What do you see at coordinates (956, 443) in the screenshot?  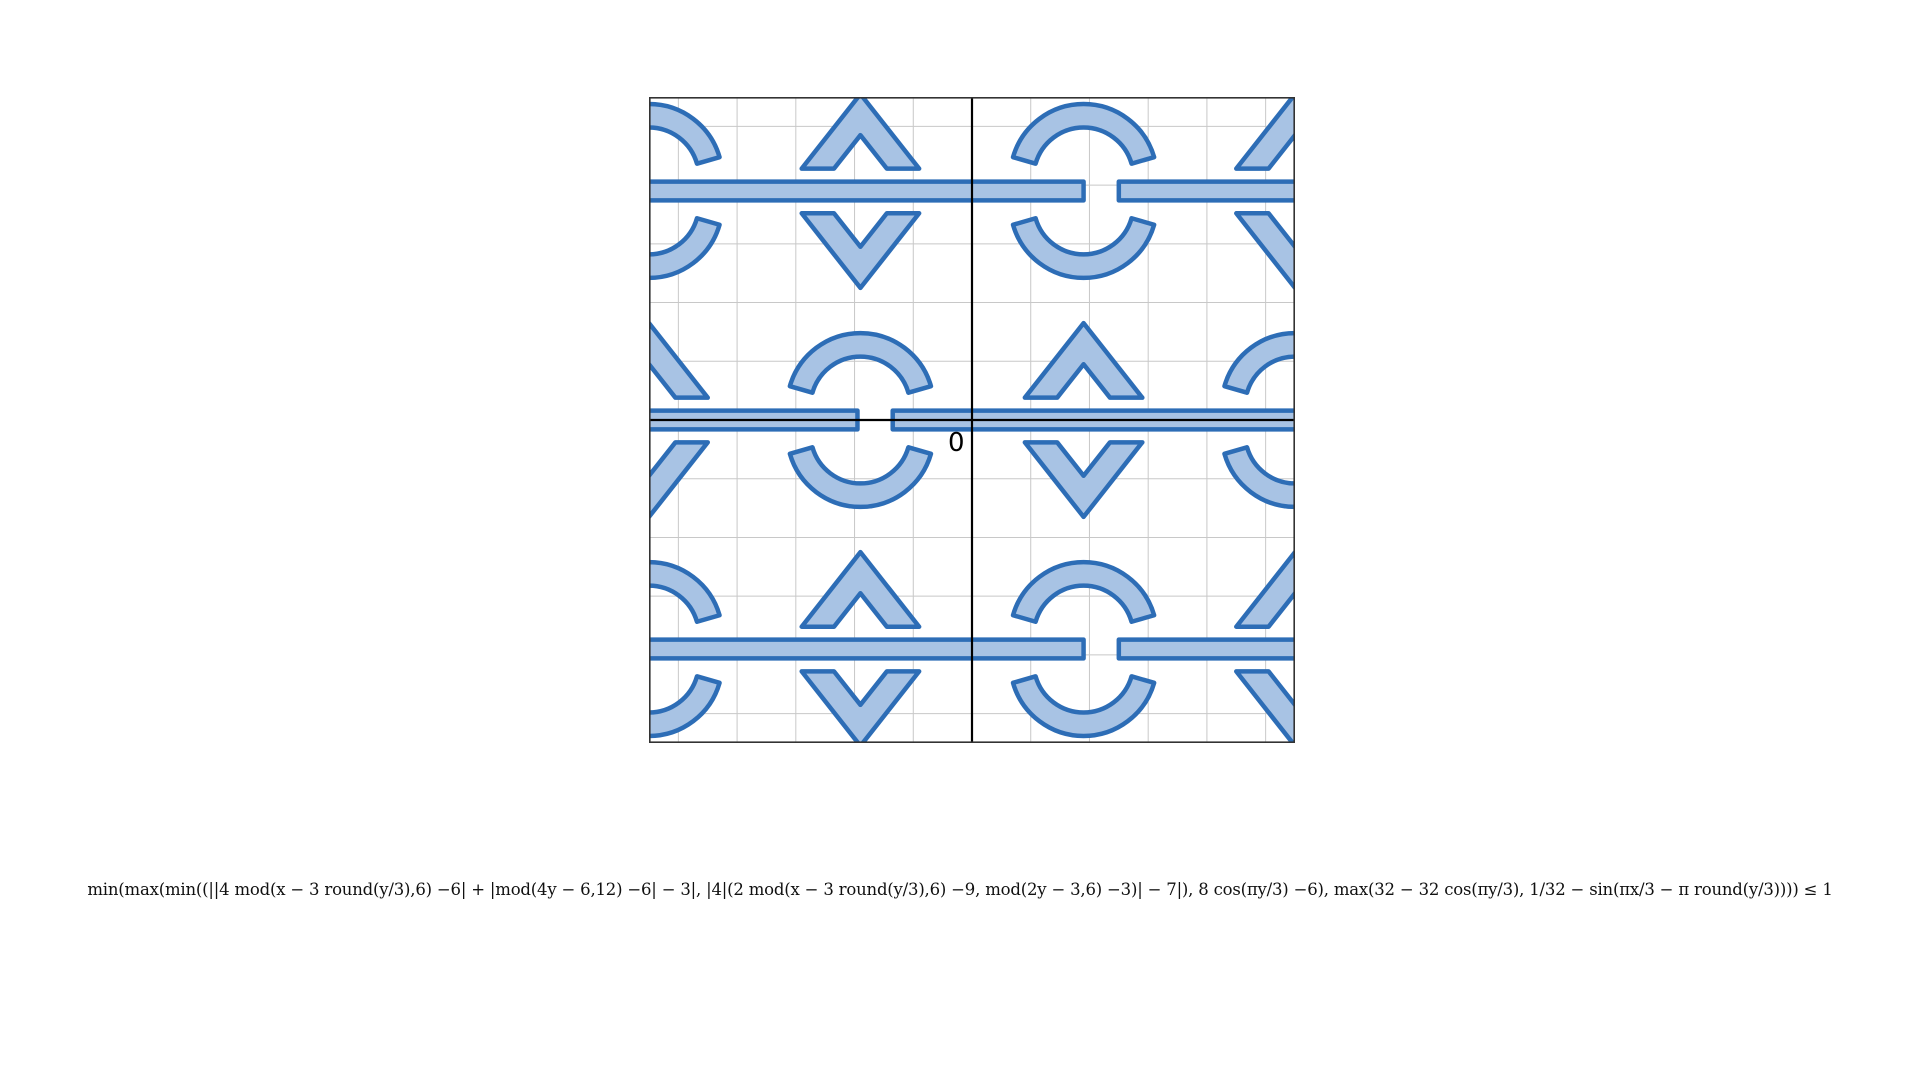 I see `origin-label: 0` at bounding box center [956, 443].